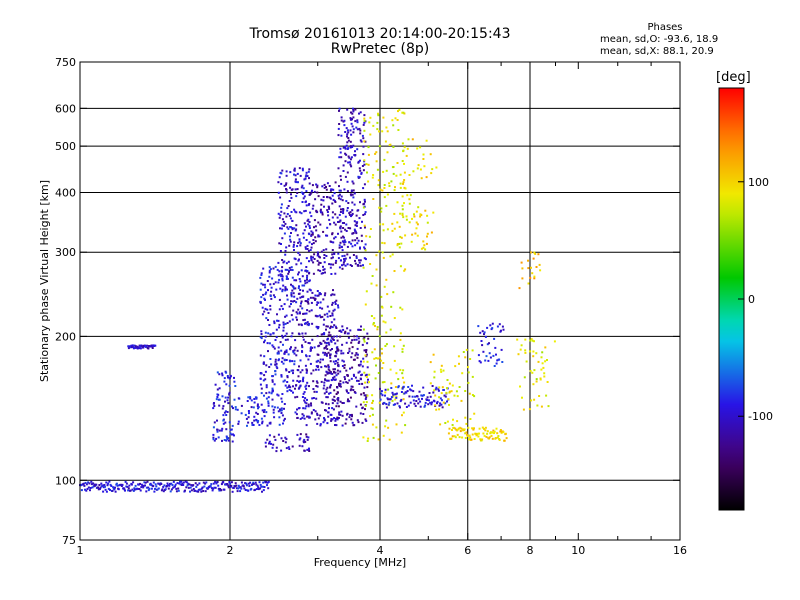 This screenshot has height=600, width=800. Describe the element at coordinates (65, 480) in the screenshot. I see `y-tick-label: 100` at that location.